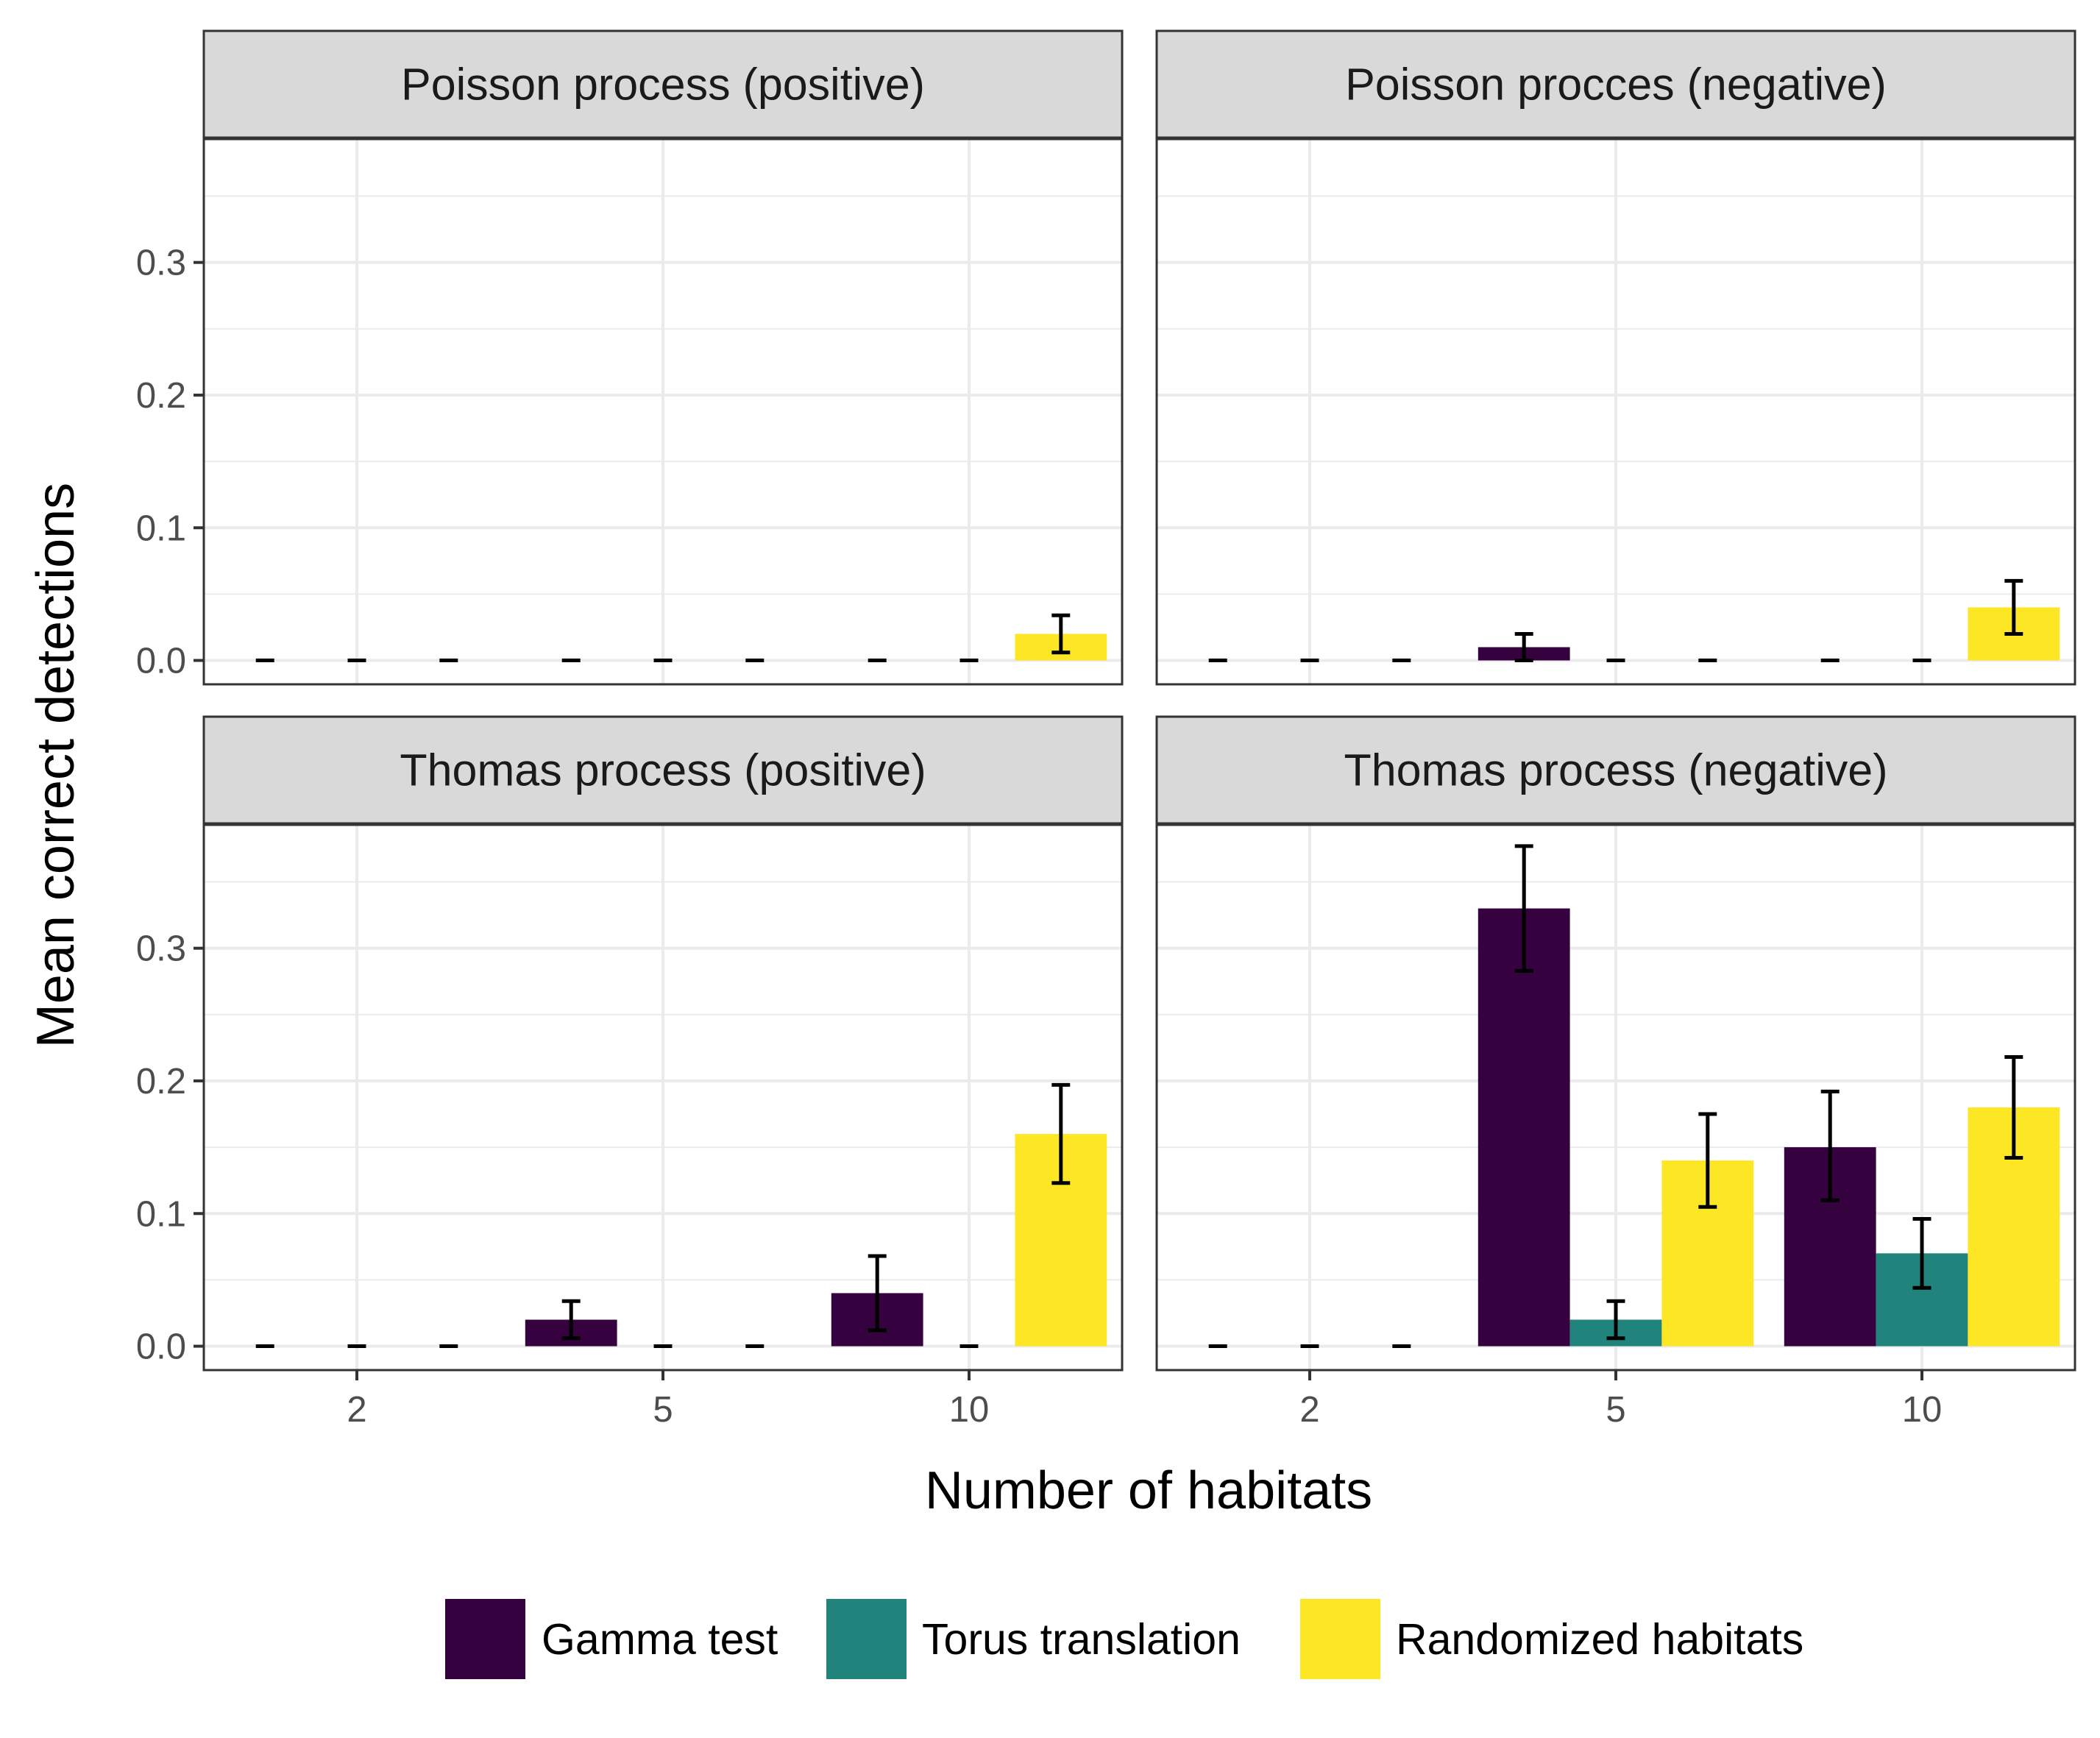  I want to click on legend-item: Torus translation, so click(1034, 1639).